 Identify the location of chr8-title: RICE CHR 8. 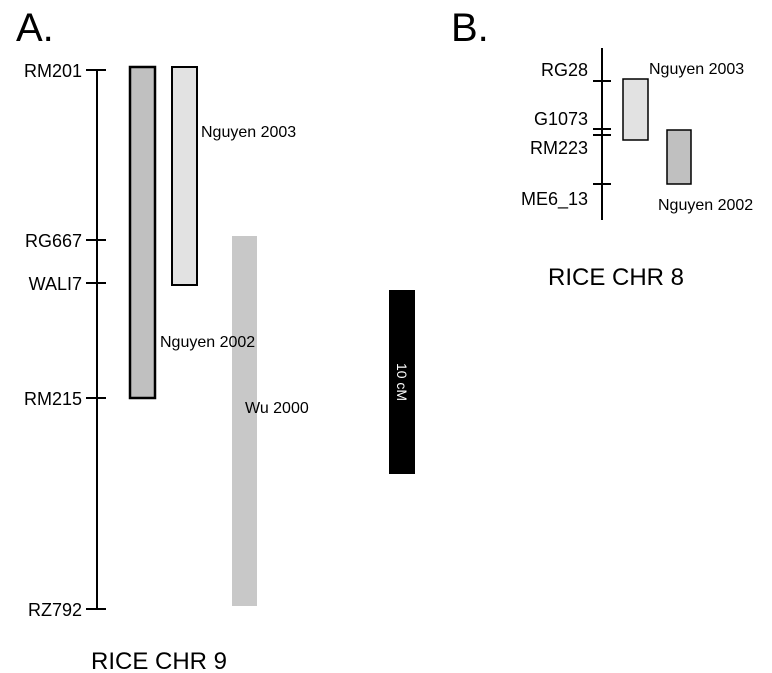
(616, 277).